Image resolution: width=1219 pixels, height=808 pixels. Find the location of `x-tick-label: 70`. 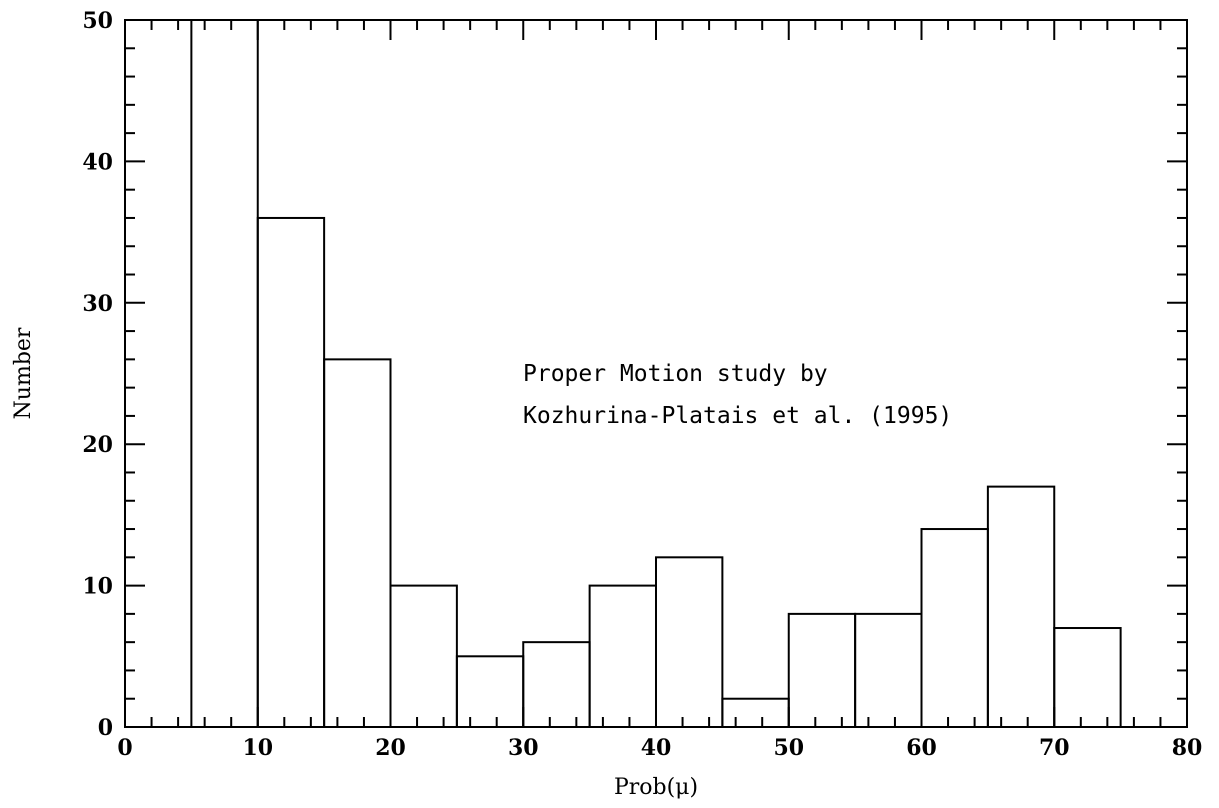

x-tick-label: 70 is located at coordinates (1054, 748).